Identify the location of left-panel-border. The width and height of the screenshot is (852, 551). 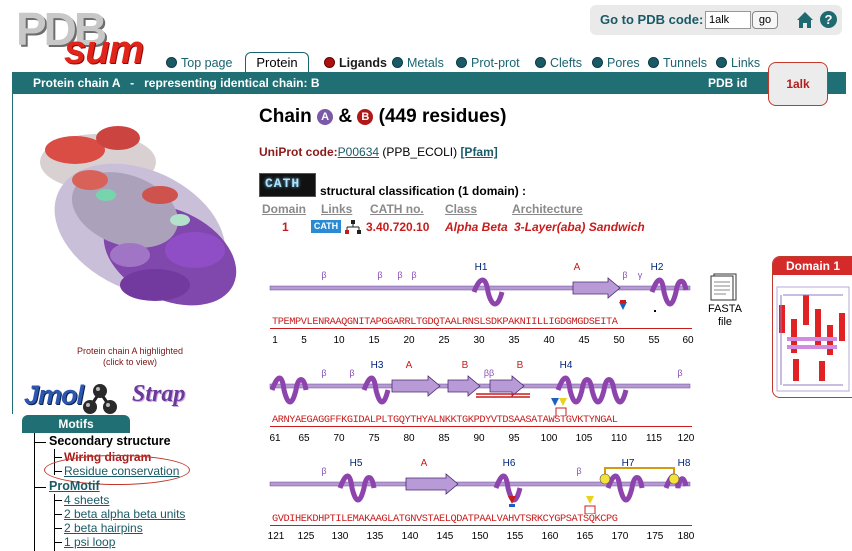
(12, 254).